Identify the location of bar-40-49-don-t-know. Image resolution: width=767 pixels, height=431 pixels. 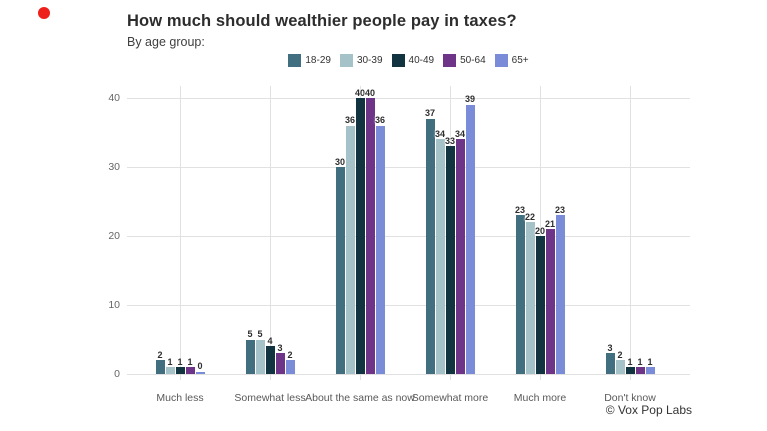
(630, 370).